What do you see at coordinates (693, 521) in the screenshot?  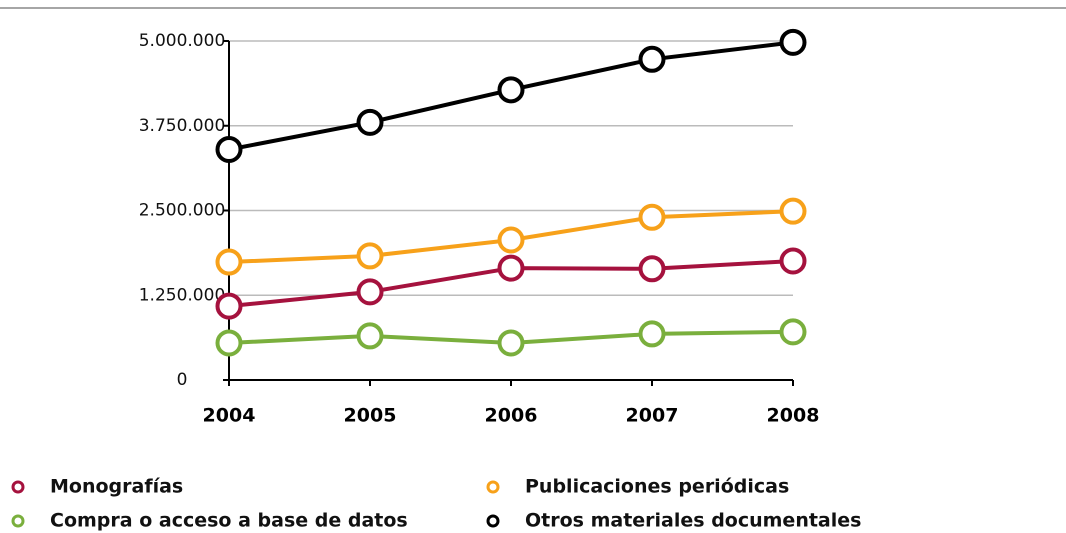 I see `legend-label: Otros materiales documentales` at bounding box center [693, 521].